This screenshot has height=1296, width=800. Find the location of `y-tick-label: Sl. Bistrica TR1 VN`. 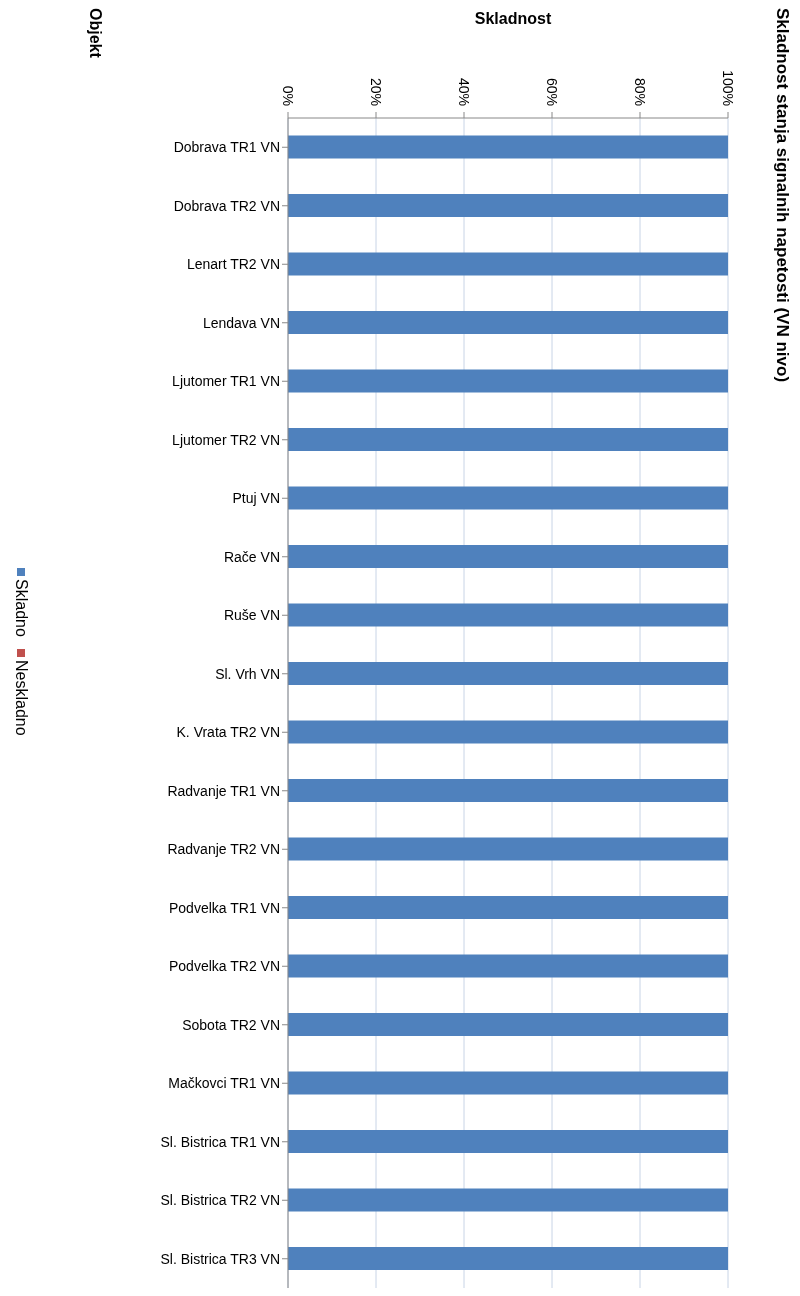

y-tick-label: Sl. Bistrica TR1 VN is located at coordinates (220, 1141).